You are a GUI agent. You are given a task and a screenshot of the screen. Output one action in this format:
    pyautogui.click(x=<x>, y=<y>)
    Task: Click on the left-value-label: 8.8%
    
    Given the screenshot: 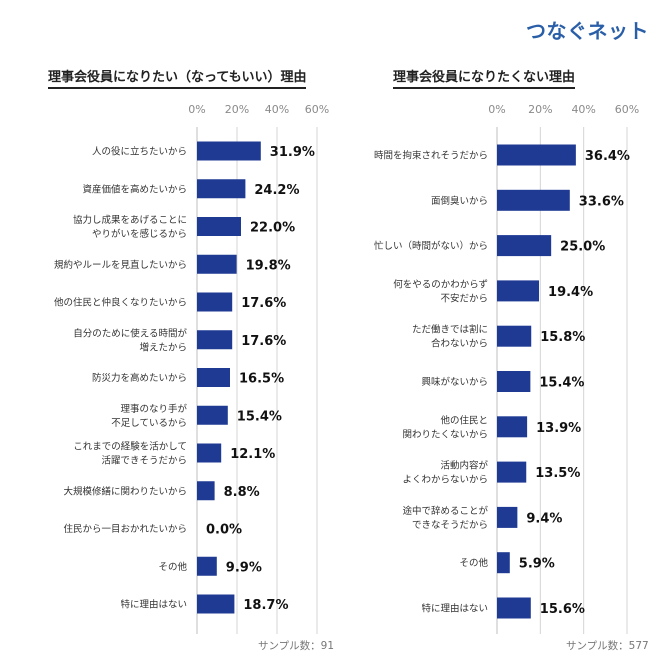 What is the action you would take?
    pyautogui.click(x=242, y=492)
    